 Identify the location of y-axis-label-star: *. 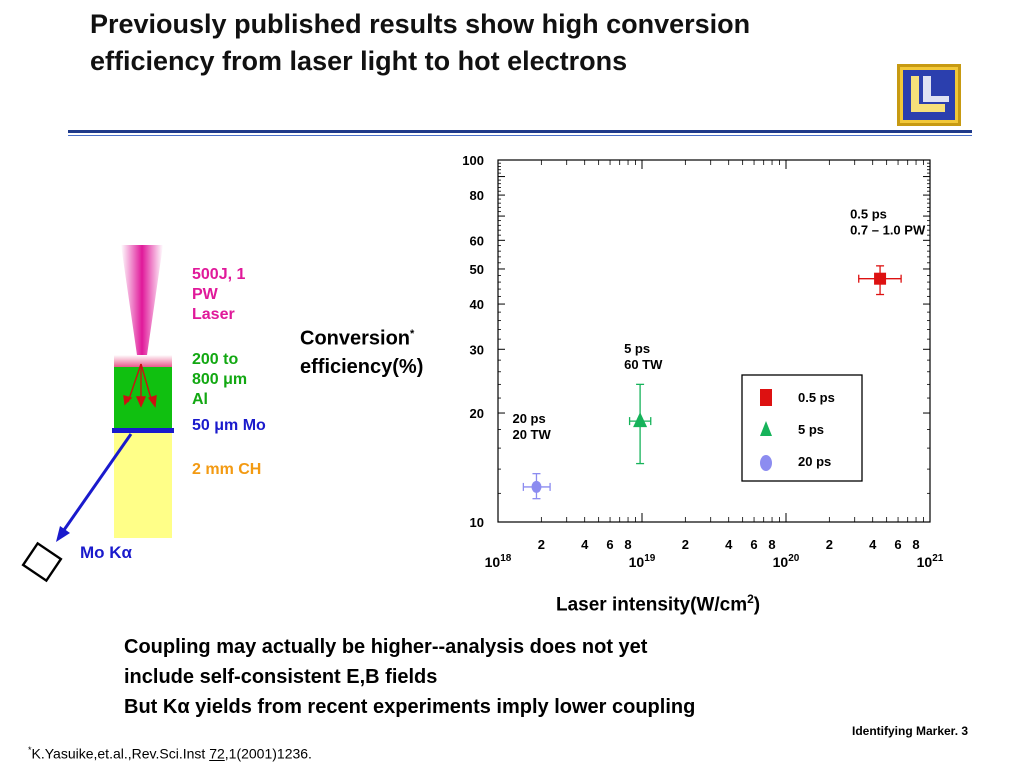
(412, 334).